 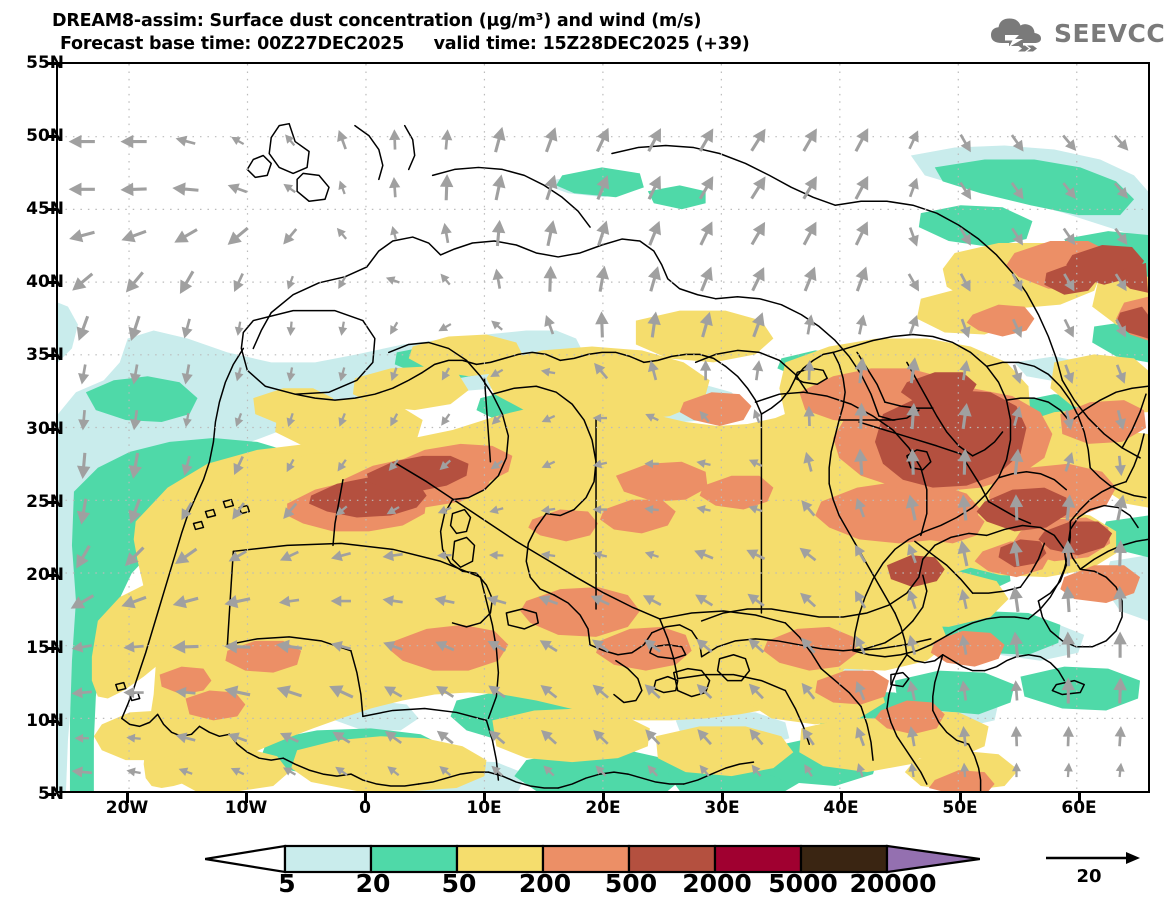 What do you see at coordinates (672, 859) in the screenshot?
I see `colorbar-bin-500-2000` at bounding box center [672, 859].